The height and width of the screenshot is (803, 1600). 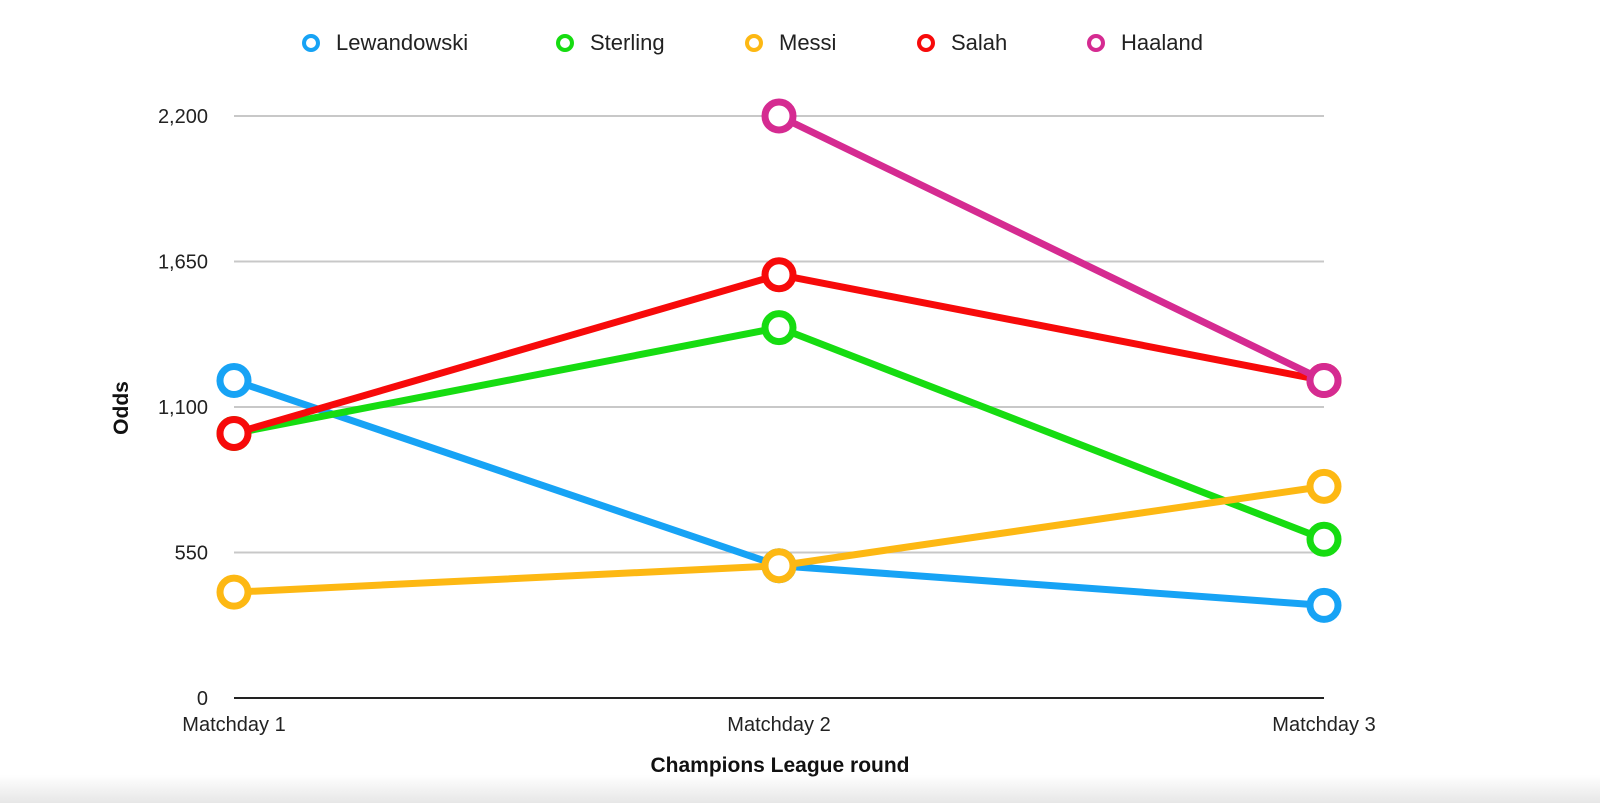 What do you see at coordinates (191, 554) in the screenshot?
I see `y-tick-label: 550` at bounding box center [191, 554].